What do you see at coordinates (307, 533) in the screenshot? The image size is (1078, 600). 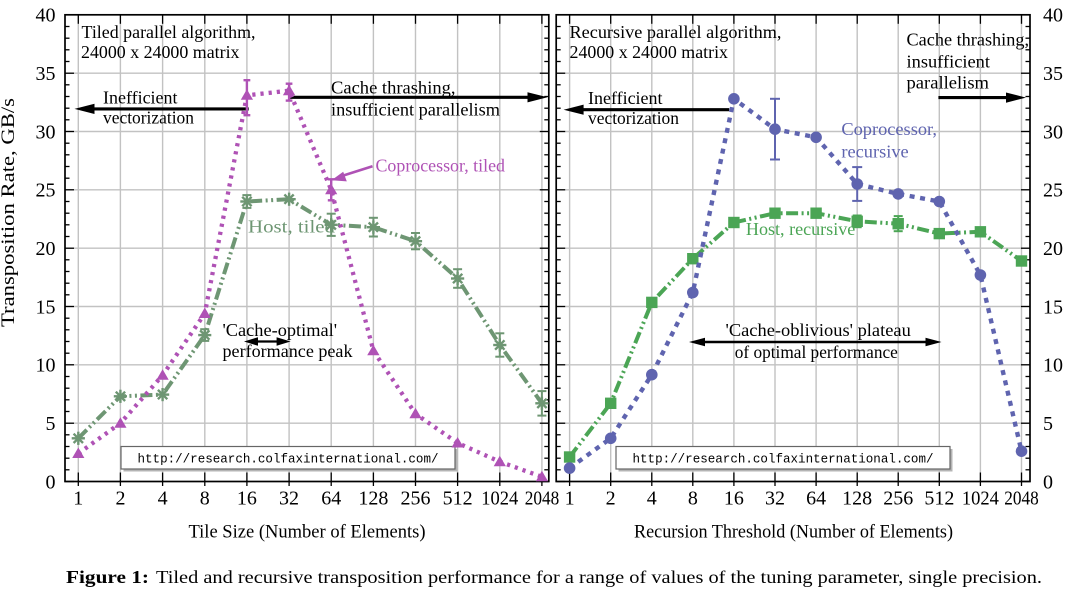 I see `svg-text: Tile Size (Number of Elements)` at bounding box center [307, 533].